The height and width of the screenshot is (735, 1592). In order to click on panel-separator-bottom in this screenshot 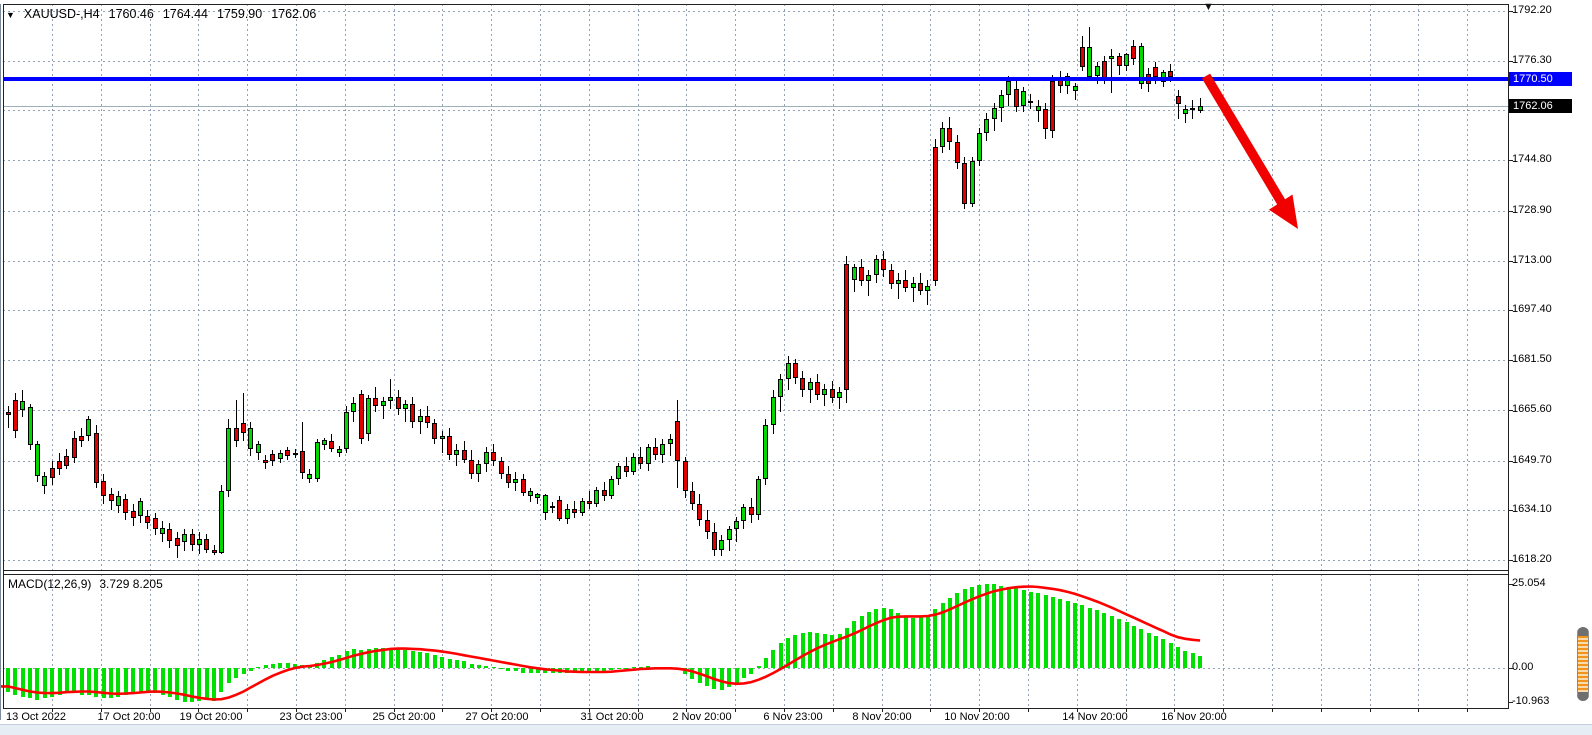, I will do `click(756, 574)`.